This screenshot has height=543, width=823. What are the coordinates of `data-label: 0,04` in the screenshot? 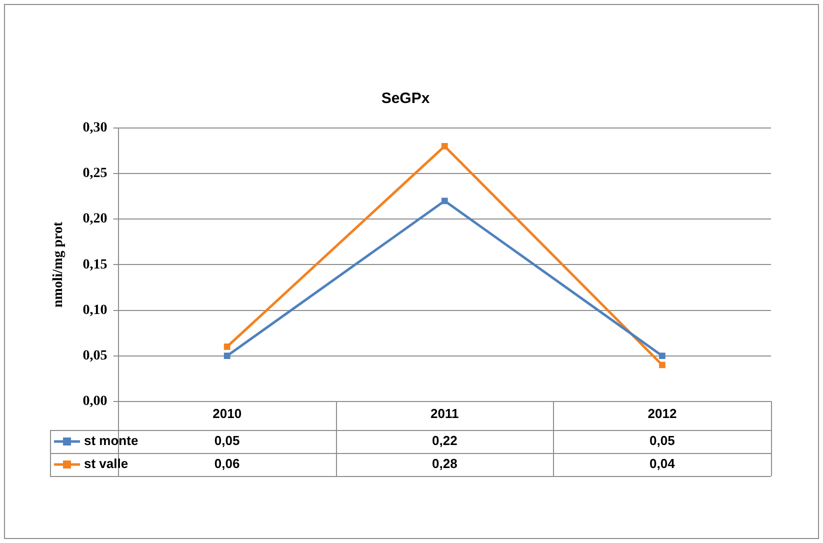 It's located at (663, 464).